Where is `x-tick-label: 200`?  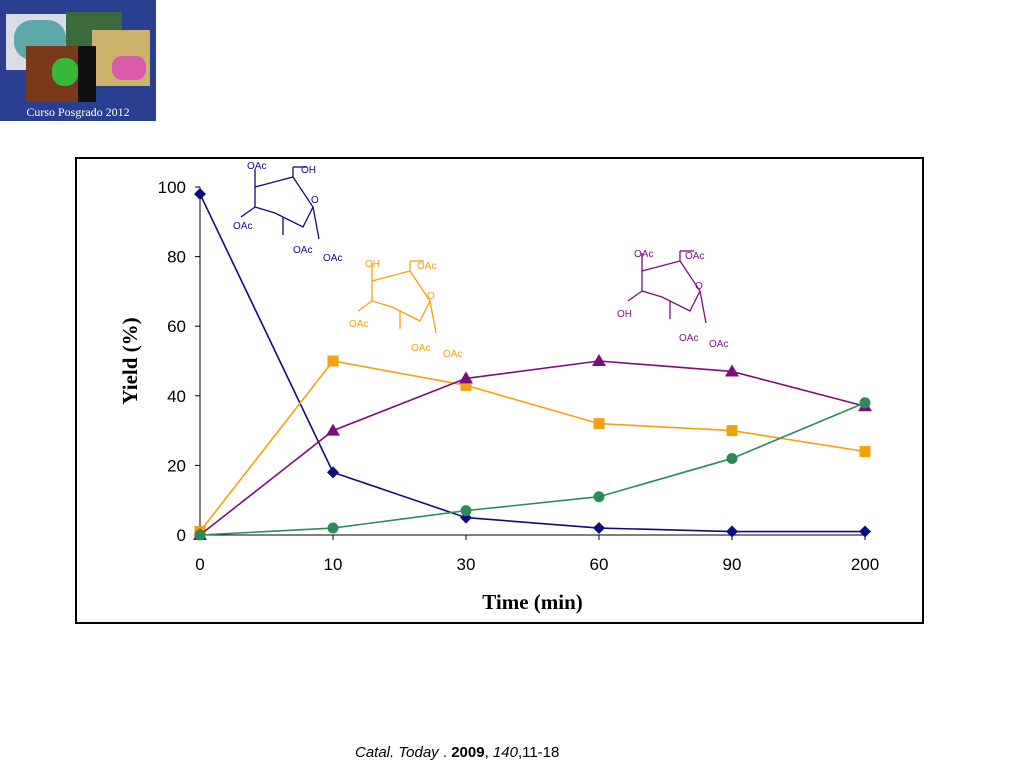
x-tick-label: 200 is located at coordinates (865, 564).